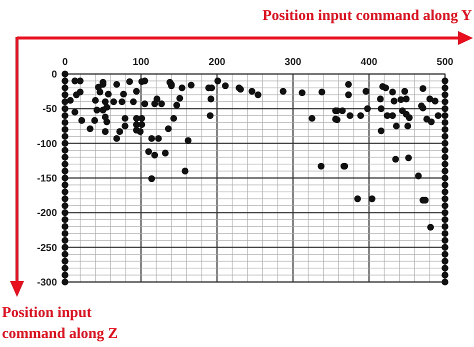  Describe the element at coordinates (141, 62) in the screenshot. I see `x-tick-label: 100` at that location.